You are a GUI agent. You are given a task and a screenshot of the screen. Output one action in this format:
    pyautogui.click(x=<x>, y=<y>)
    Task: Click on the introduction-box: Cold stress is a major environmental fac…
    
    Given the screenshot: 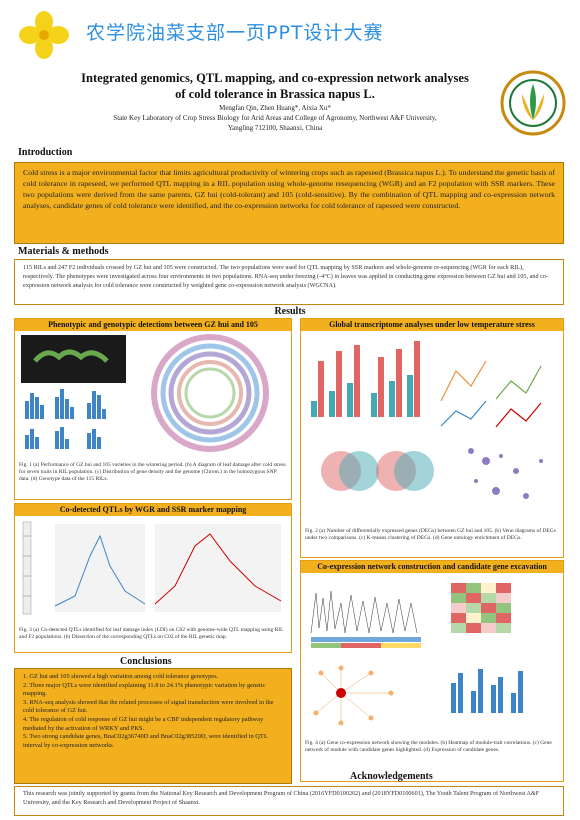 What is the action you would take?
    pyautogui.click(x=289, y=203)
    